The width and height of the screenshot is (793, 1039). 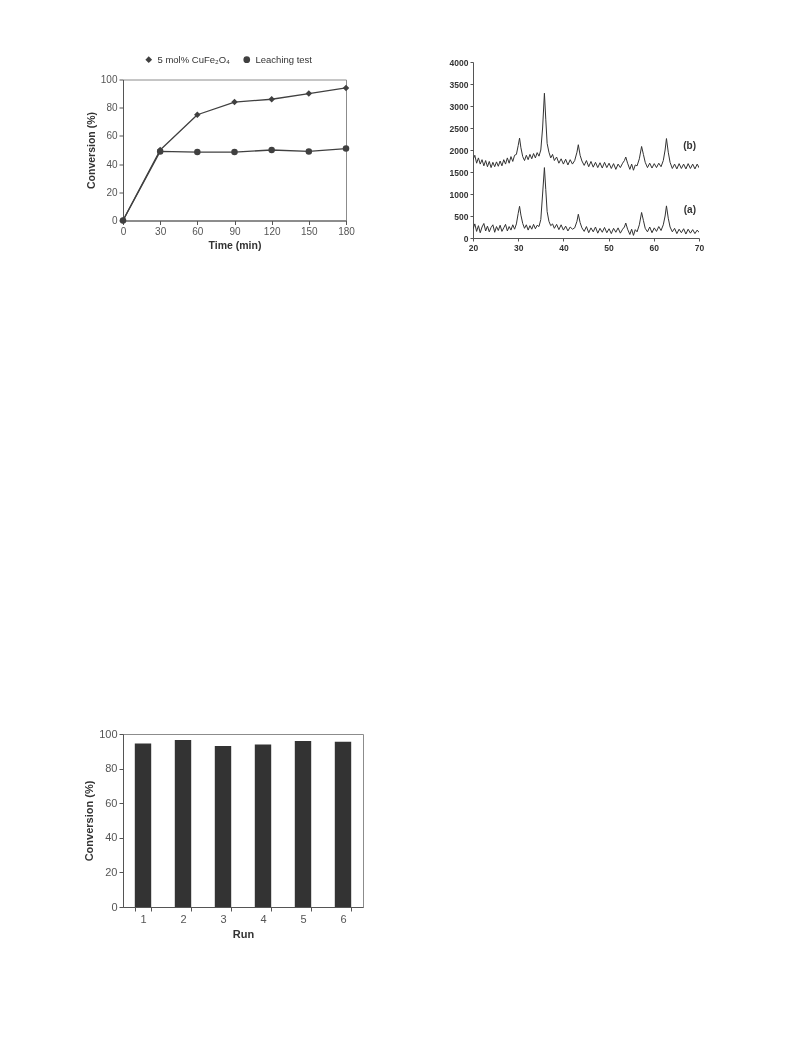 What do you see at coordinates (284, 59) in the screenshot?
I see `legend-label: Leaching test` at bounding box center [284, 59].